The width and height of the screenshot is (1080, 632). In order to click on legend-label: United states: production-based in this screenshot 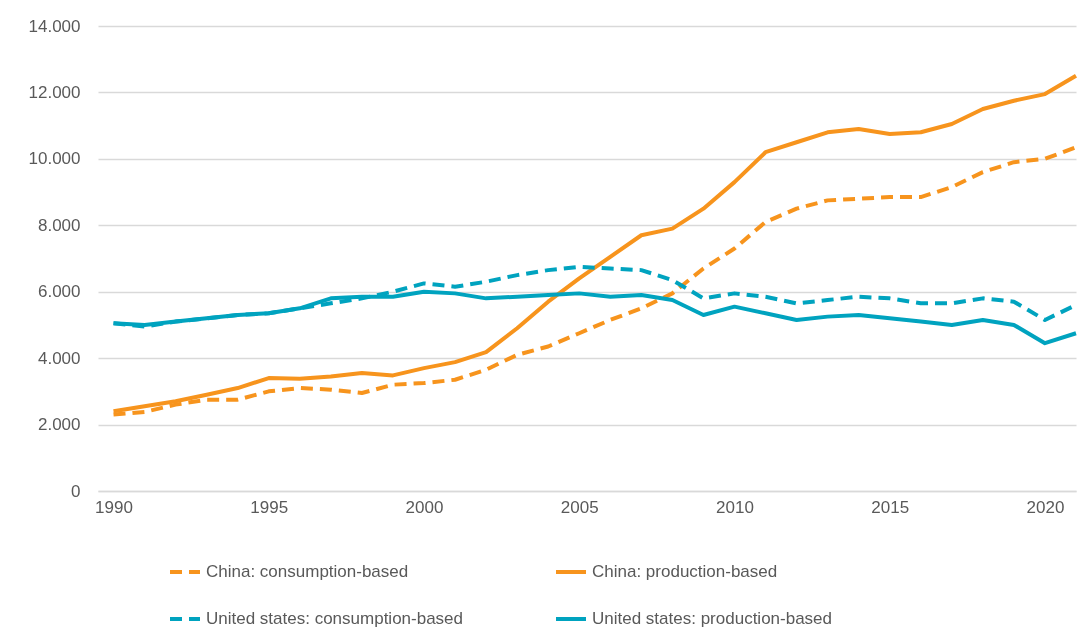, I will do `click(712, 618)`.